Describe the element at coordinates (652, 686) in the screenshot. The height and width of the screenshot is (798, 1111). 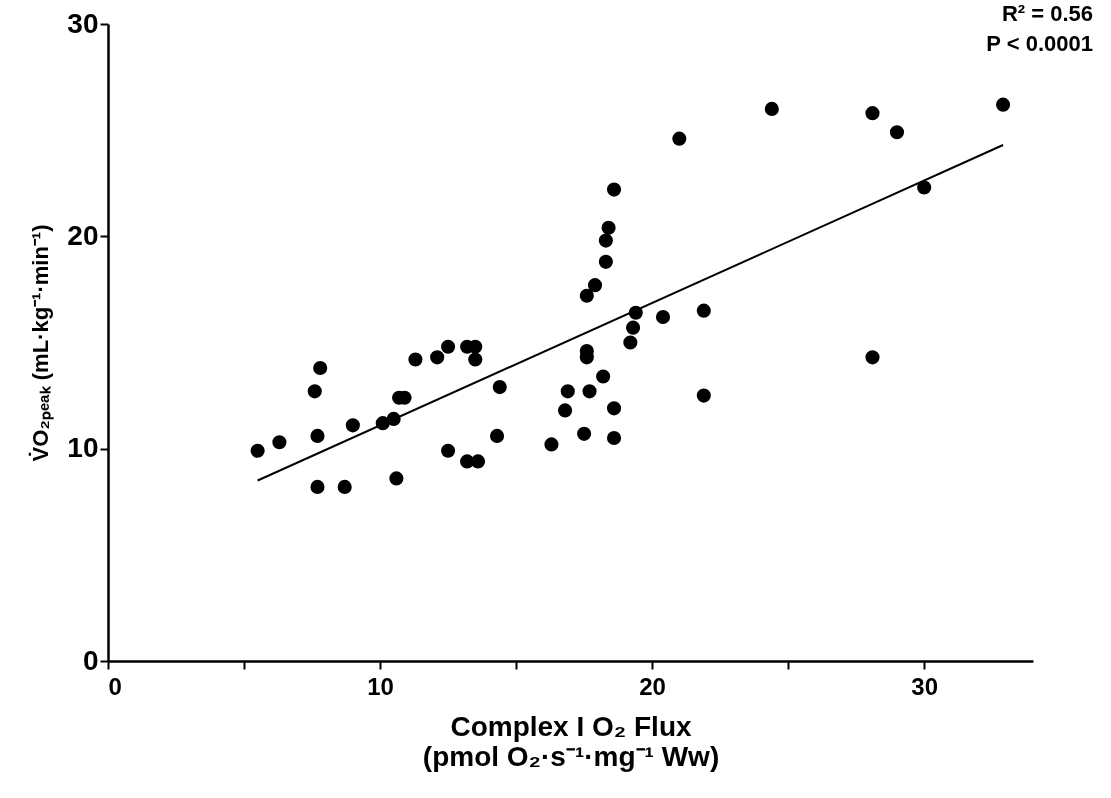
I see `x-tick-label: 20` at that location.